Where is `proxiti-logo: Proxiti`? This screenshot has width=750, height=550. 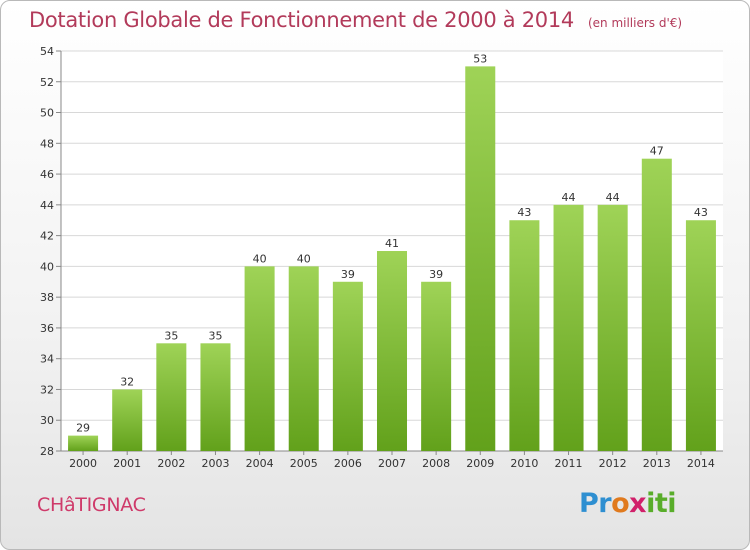
proxiti-logo: Proxiti is located at coordinates (628, 503).